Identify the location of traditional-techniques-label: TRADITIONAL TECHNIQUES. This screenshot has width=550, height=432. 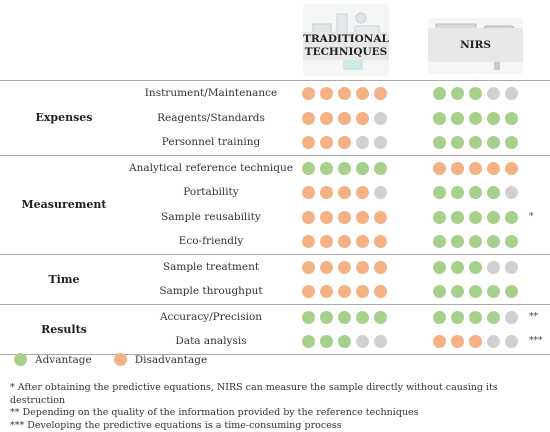
(346, 46).